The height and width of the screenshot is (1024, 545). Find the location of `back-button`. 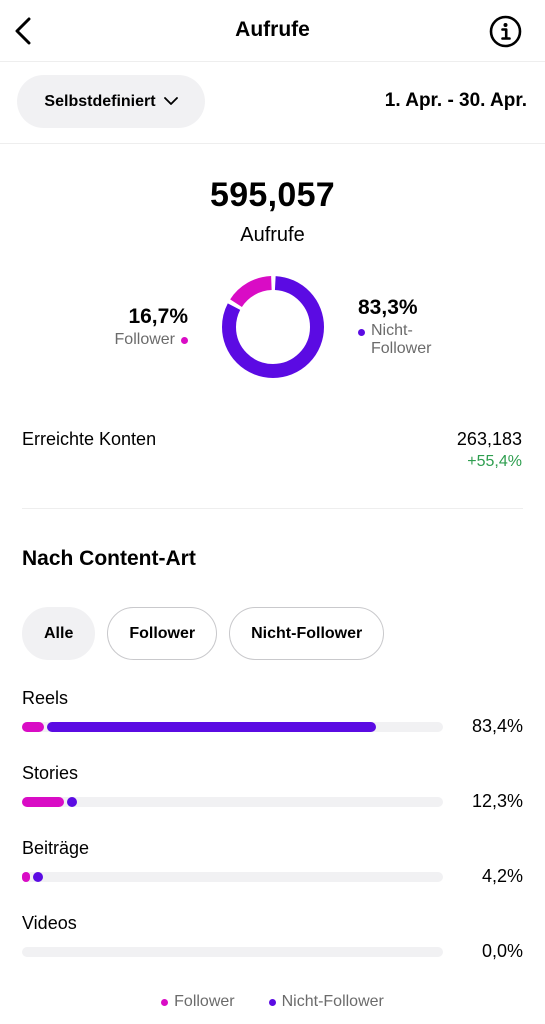

back-button is located at coordinates (23, 31).